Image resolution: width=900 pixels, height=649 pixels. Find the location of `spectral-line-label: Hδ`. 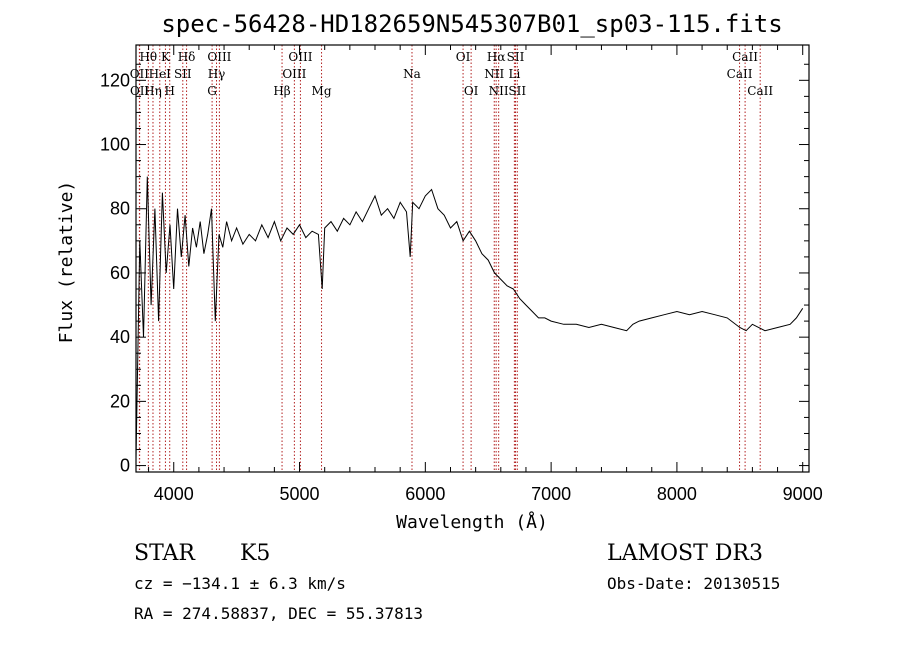

spectral-line-label: Hδ is located at coordinates (187, 57).